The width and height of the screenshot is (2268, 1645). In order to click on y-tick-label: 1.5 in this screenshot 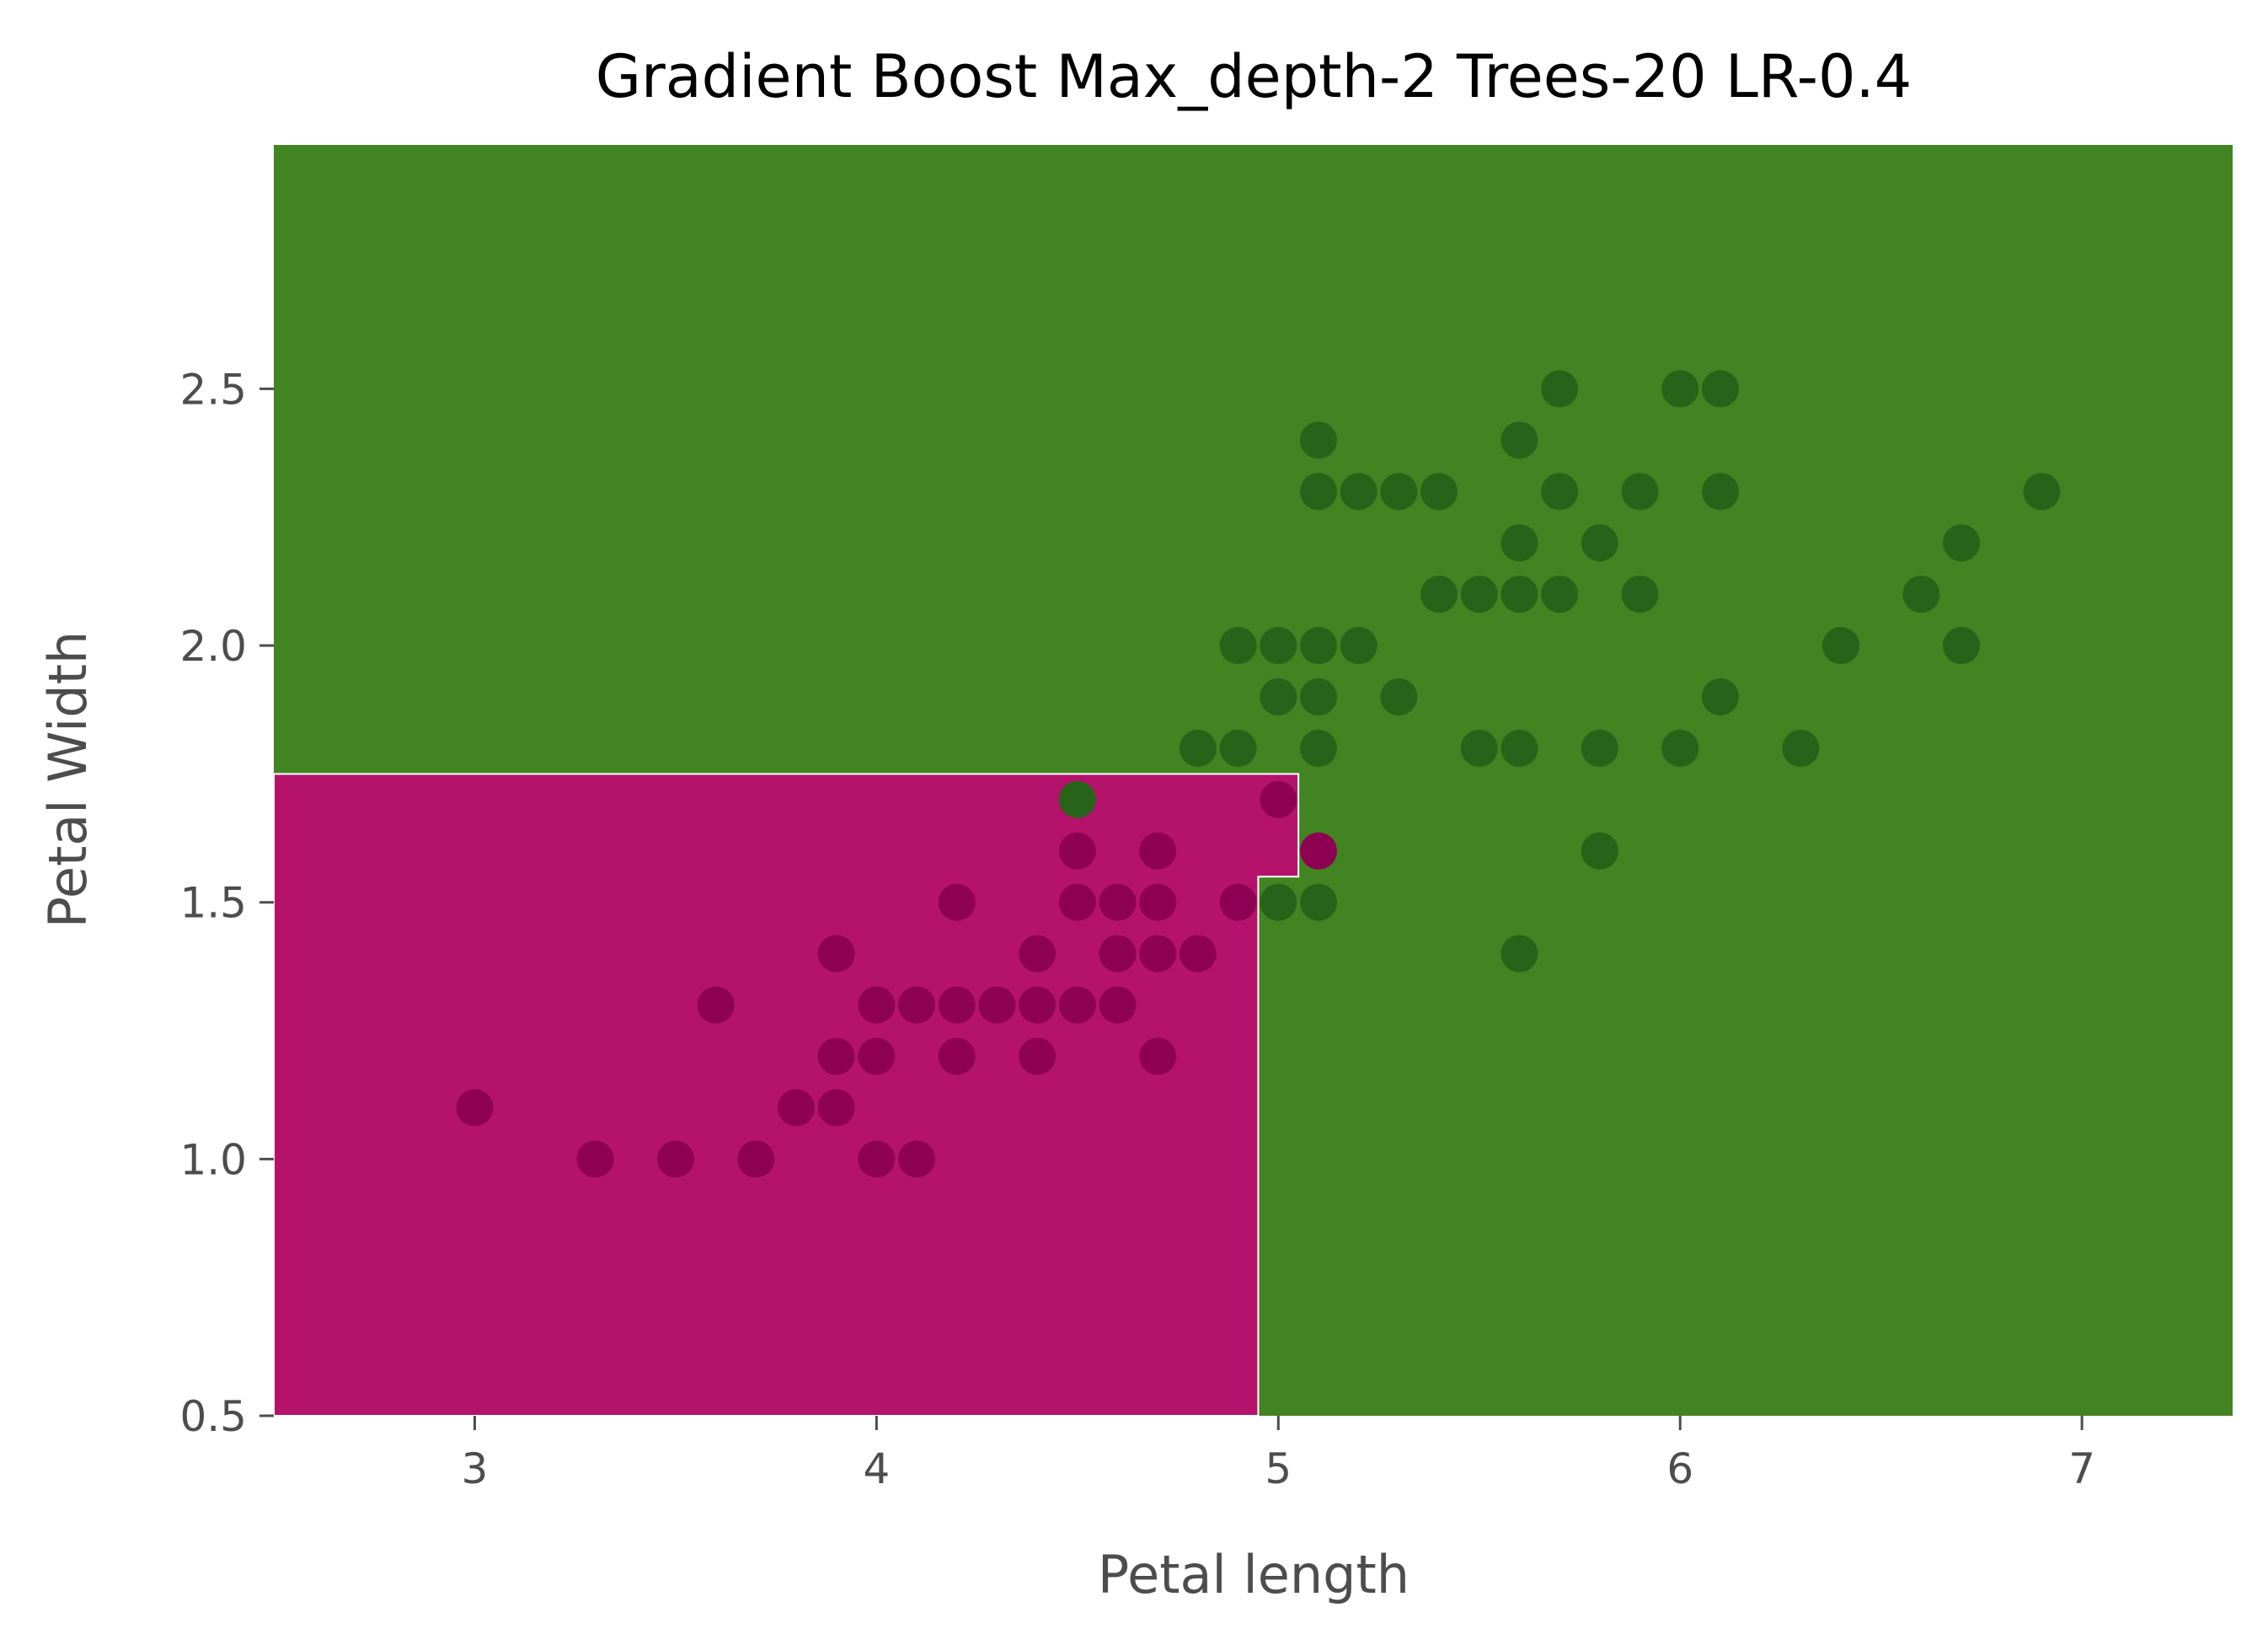, I will do `click(213, 903)`.